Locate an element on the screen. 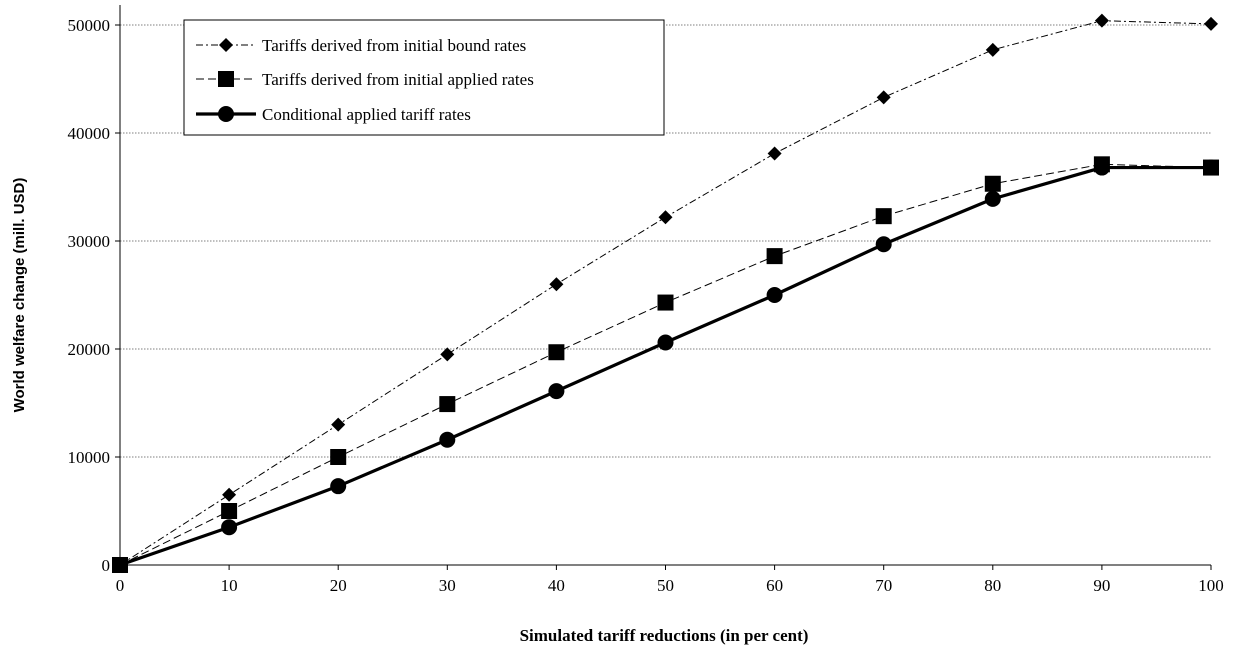  legend-label: Tariffs derived from initial bound rates is located at coordinates (394, 45).